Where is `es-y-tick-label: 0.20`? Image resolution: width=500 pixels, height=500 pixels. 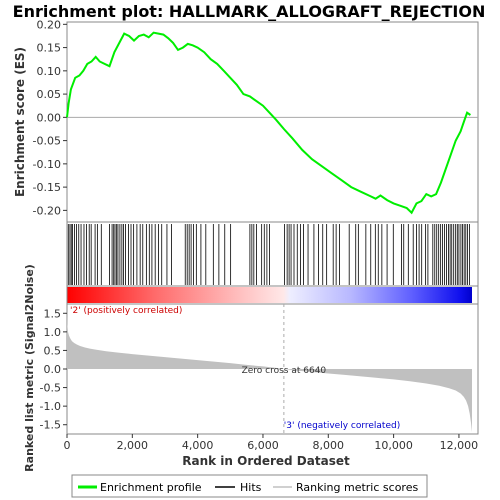
es-y-tick-label: 0.20 is located at coordinates (49, 24).